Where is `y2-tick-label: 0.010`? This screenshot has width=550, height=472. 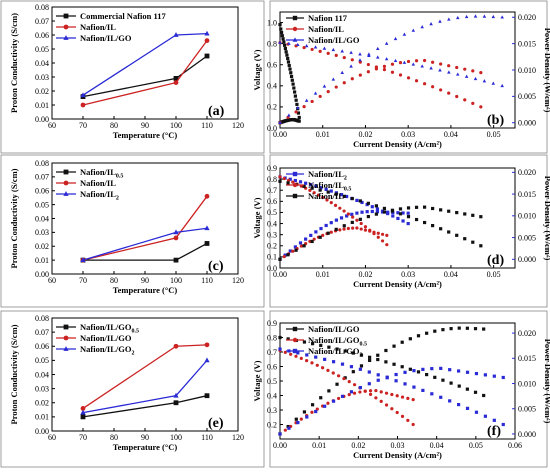 y2-tick-label: 0.010 is located at coordinates (527, 216).